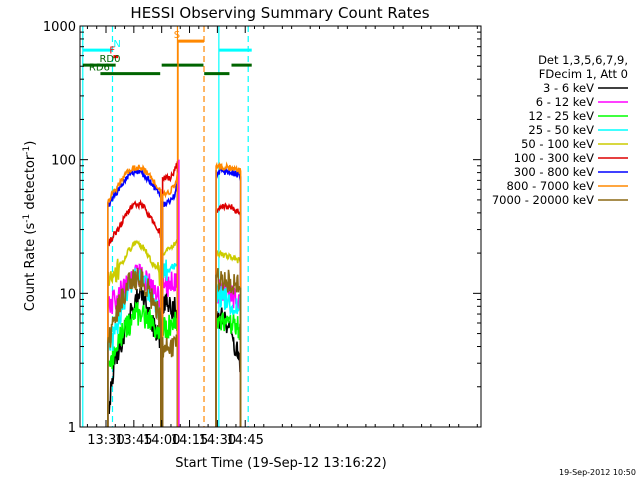 This screenshot has width=640, height=480. What do you see at coordinates (105, 440) in the screenshot?
I see `x-tick-label: 13:30` at bounding box center [105, 440].